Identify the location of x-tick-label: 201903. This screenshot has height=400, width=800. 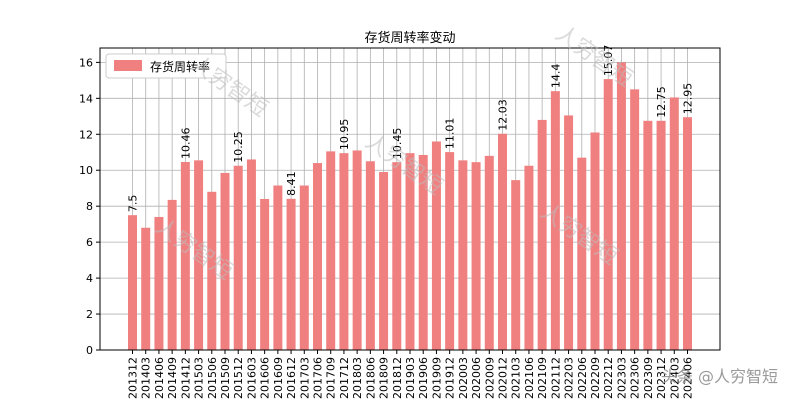
(410, 378).